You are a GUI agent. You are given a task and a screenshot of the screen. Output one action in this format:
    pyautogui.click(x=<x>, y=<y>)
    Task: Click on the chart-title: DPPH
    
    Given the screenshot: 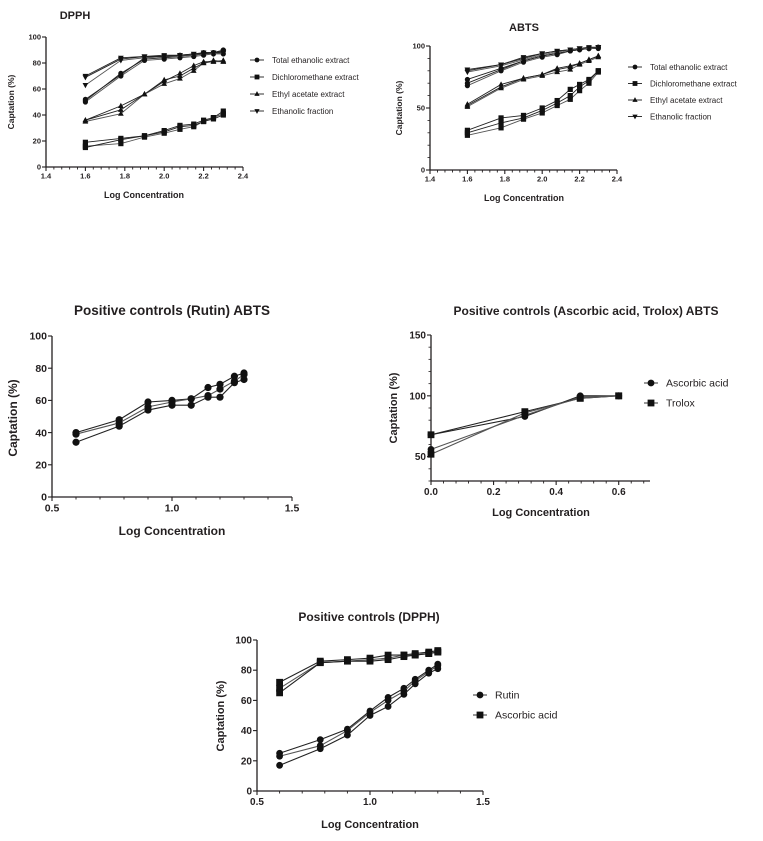 What is the action you would take?
    pyautogui.click(x=75, y=16)
    